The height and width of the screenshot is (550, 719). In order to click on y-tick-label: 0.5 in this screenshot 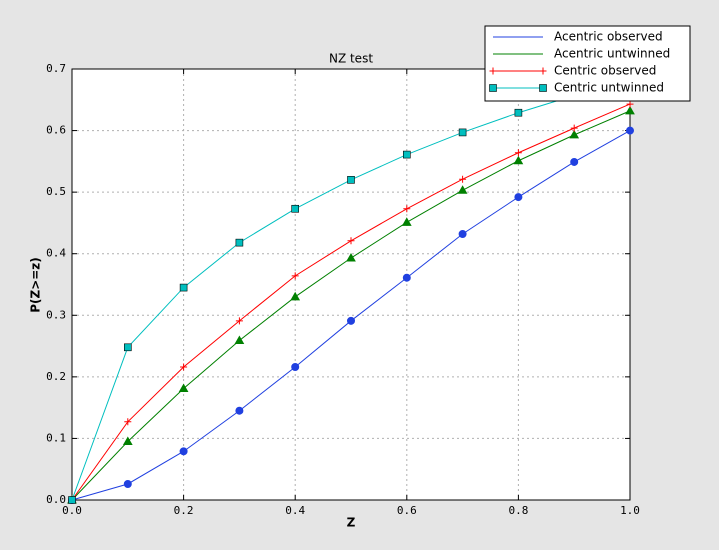, I will do `click(56, 191)`.